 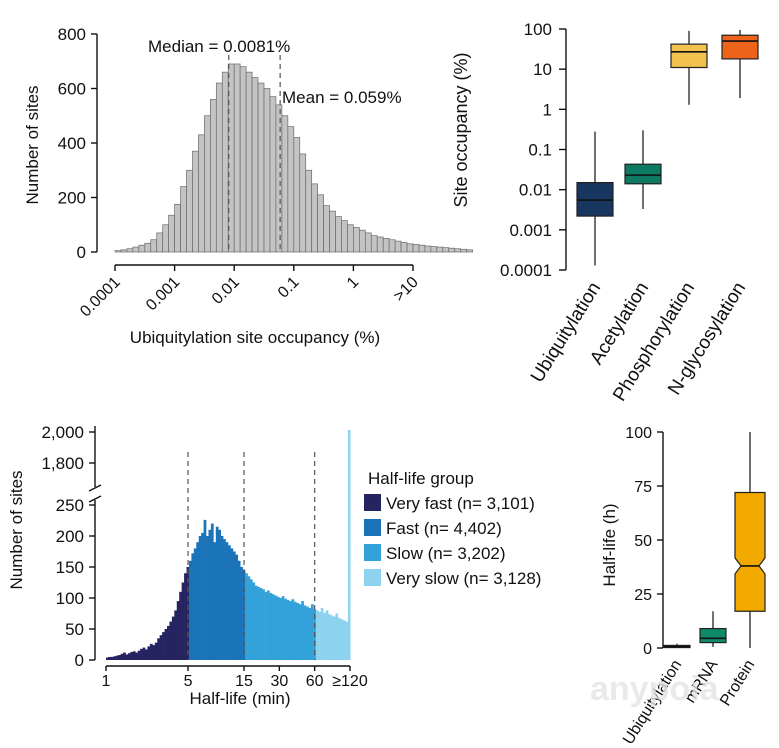 I want to click on x-tick-label: 0.001, so click(x=163, y=294).